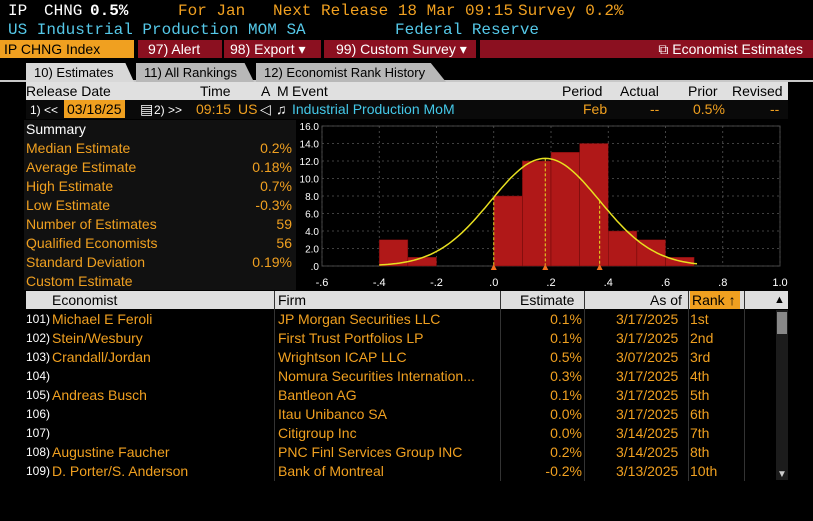 This screenshot has width=813, height=521. I want to click on release-country: US, so click(248, 109).